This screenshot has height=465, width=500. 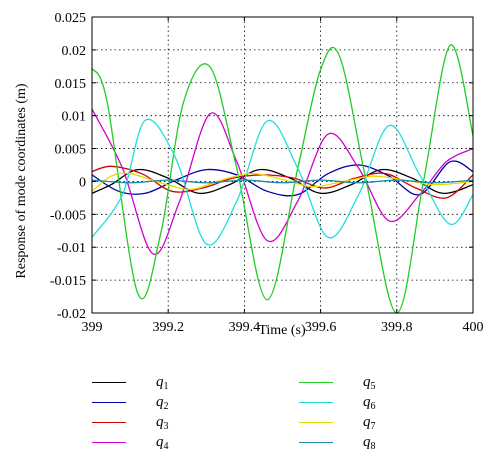 I want to click on y-tick-label: -0.01, so click(x=71, y=248).